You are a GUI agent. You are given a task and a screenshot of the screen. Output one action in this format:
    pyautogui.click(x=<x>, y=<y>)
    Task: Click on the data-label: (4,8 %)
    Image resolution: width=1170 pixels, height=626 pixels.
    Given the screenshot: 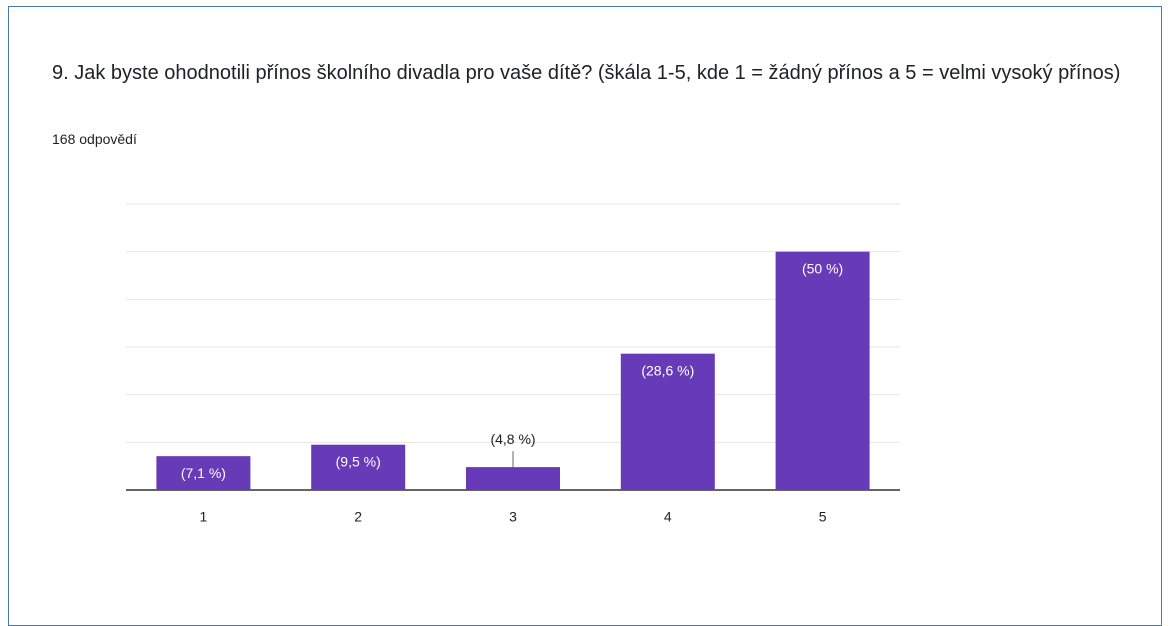 What is the action you would take?
    pyautogui.click(x=512, y=439)
    